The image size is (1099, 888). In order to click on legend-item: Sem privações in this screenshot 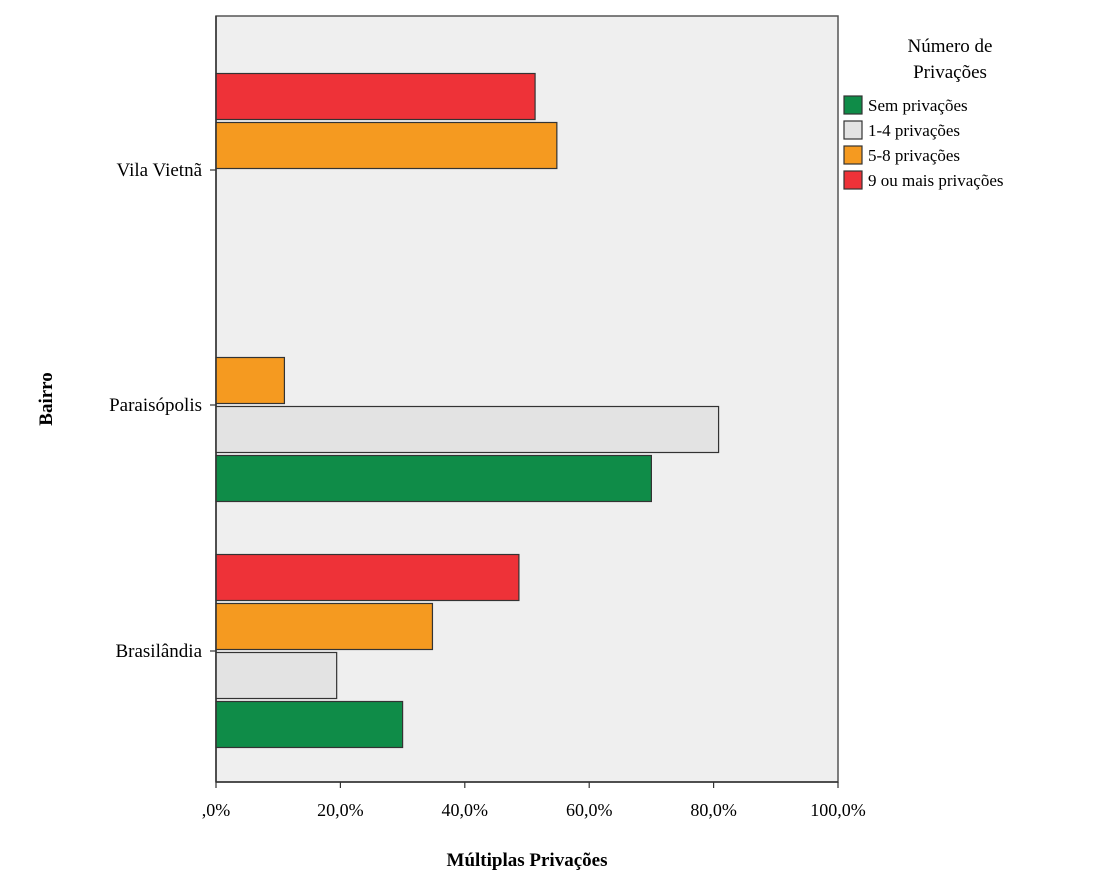, I will do `click(905, 105)`.